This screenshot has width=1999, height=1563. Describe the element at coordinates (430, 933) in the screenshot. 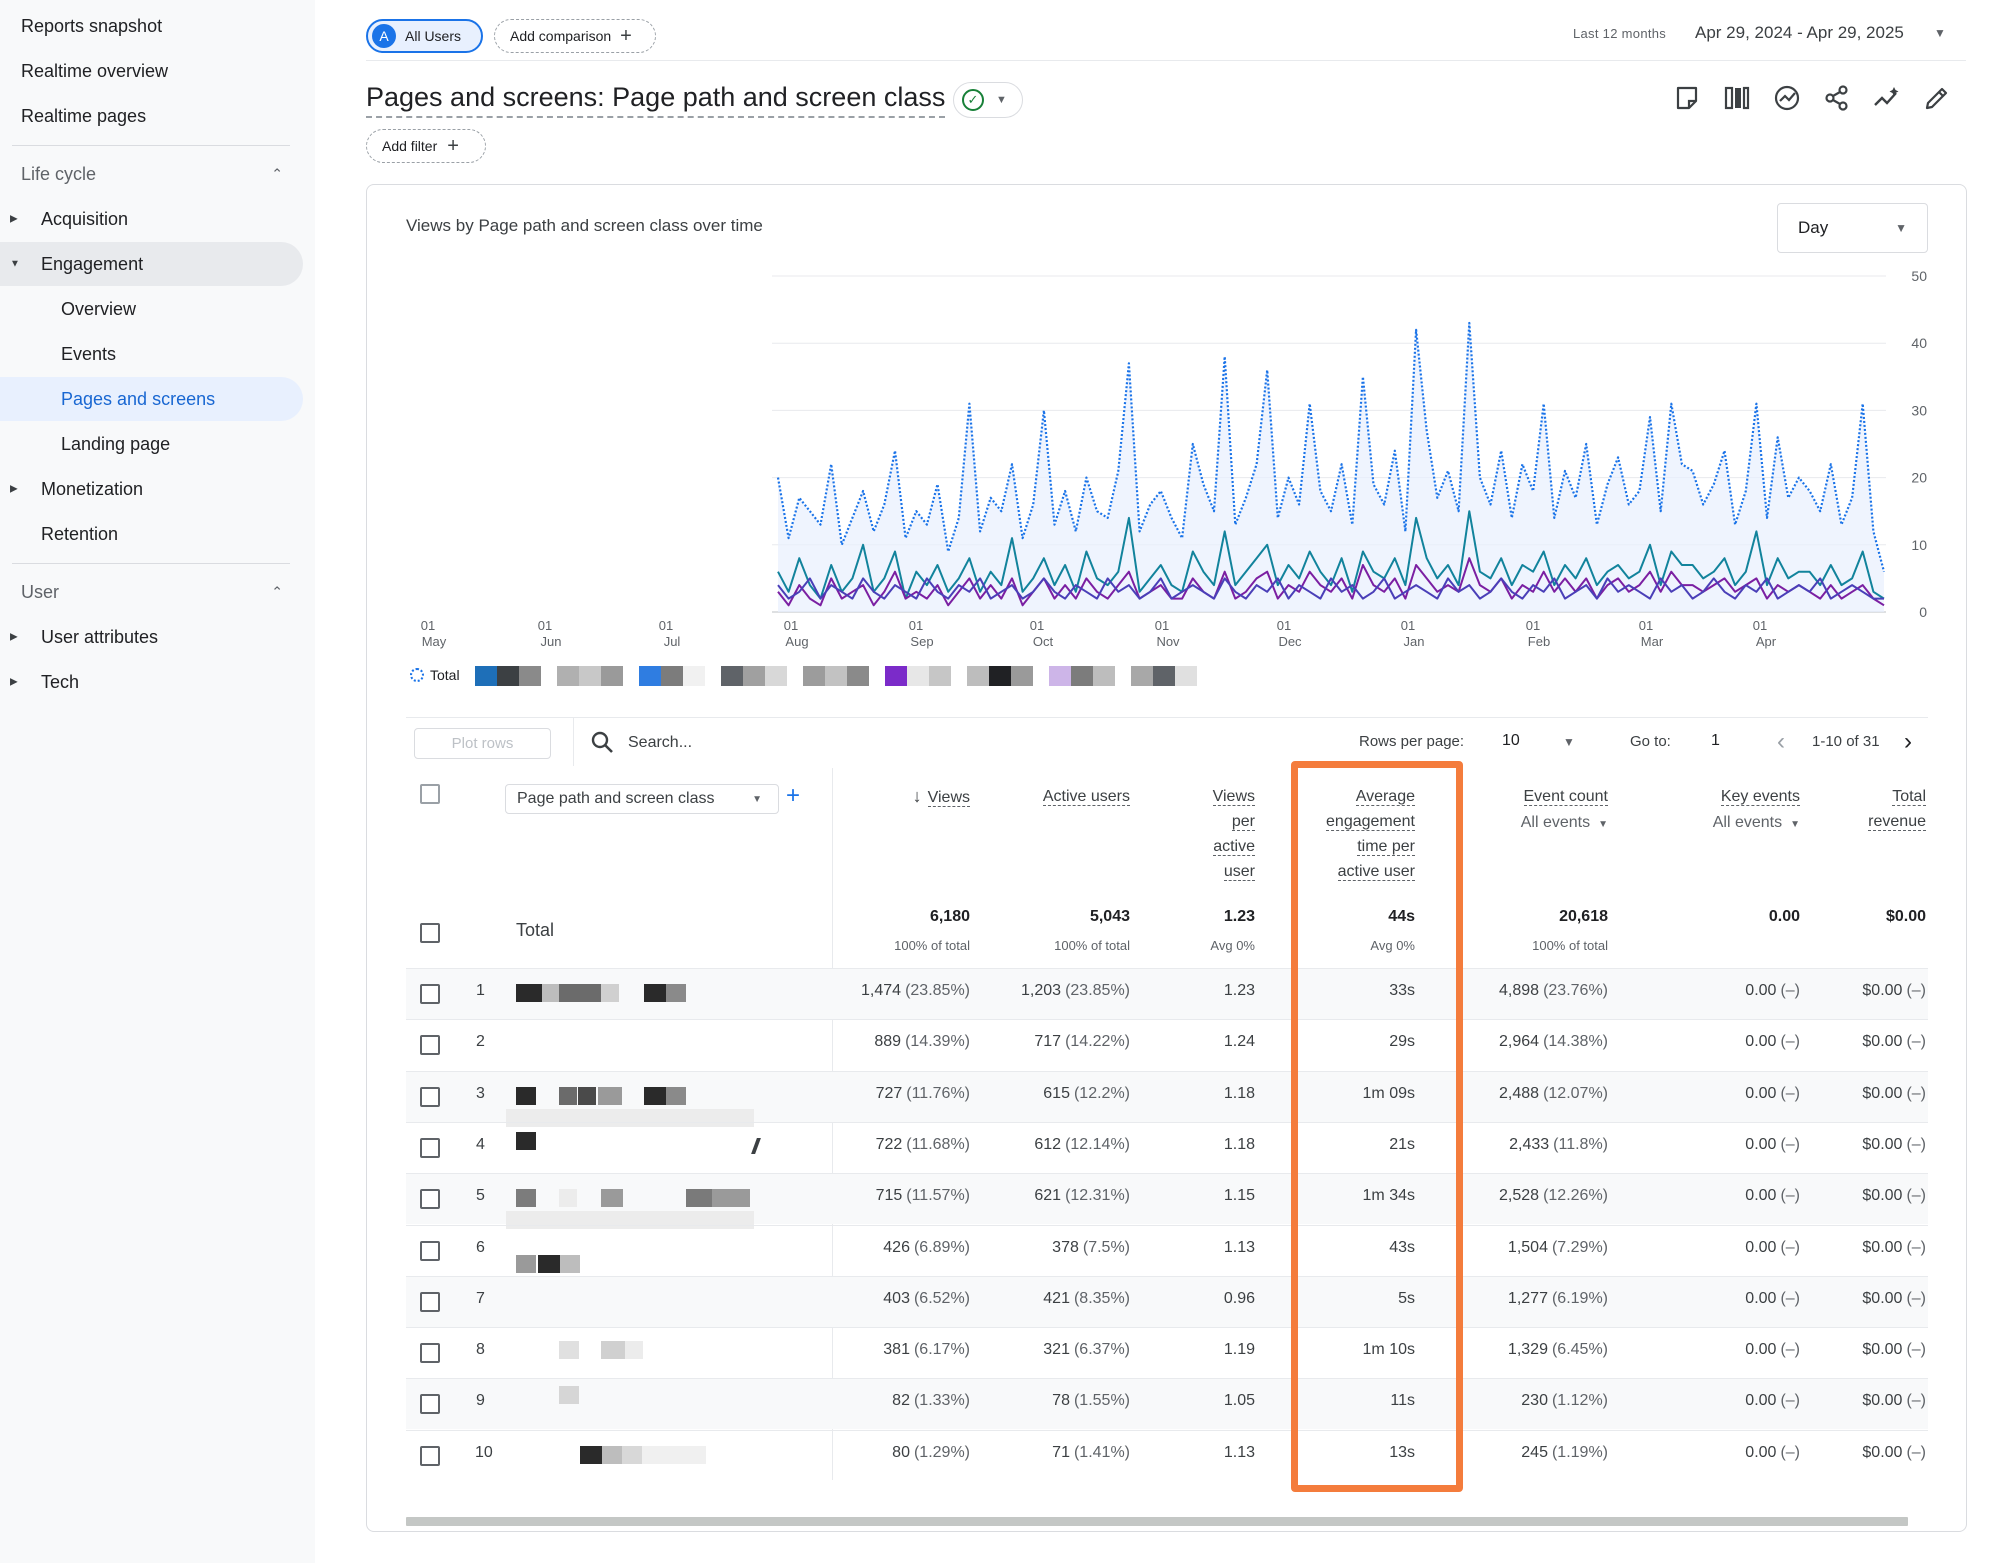

I see `total-row-checkbox` at that location.